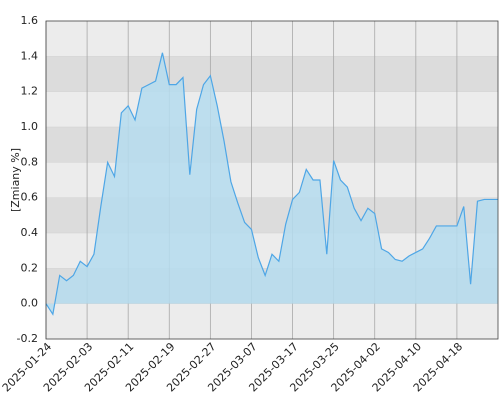 This screenshot has height=404, width=500. What do you see at coordinates (30, 91) in the screenshot?
I see `y-tick-label: 1.2` at bounding box center [30, 91].